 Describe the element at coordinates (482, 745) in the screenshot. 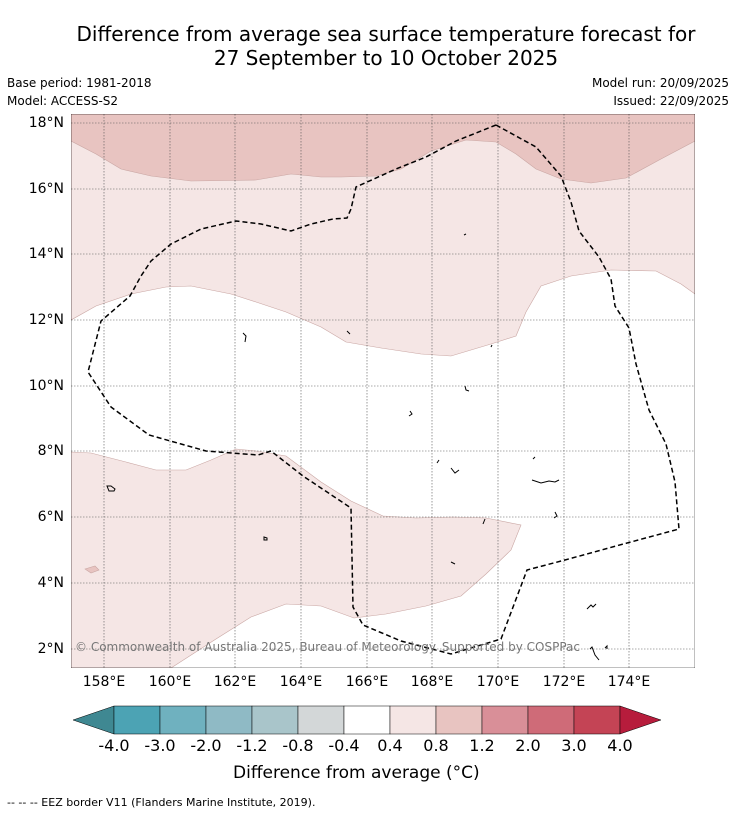

I see `colorbar-tick: 1.2` at that location.